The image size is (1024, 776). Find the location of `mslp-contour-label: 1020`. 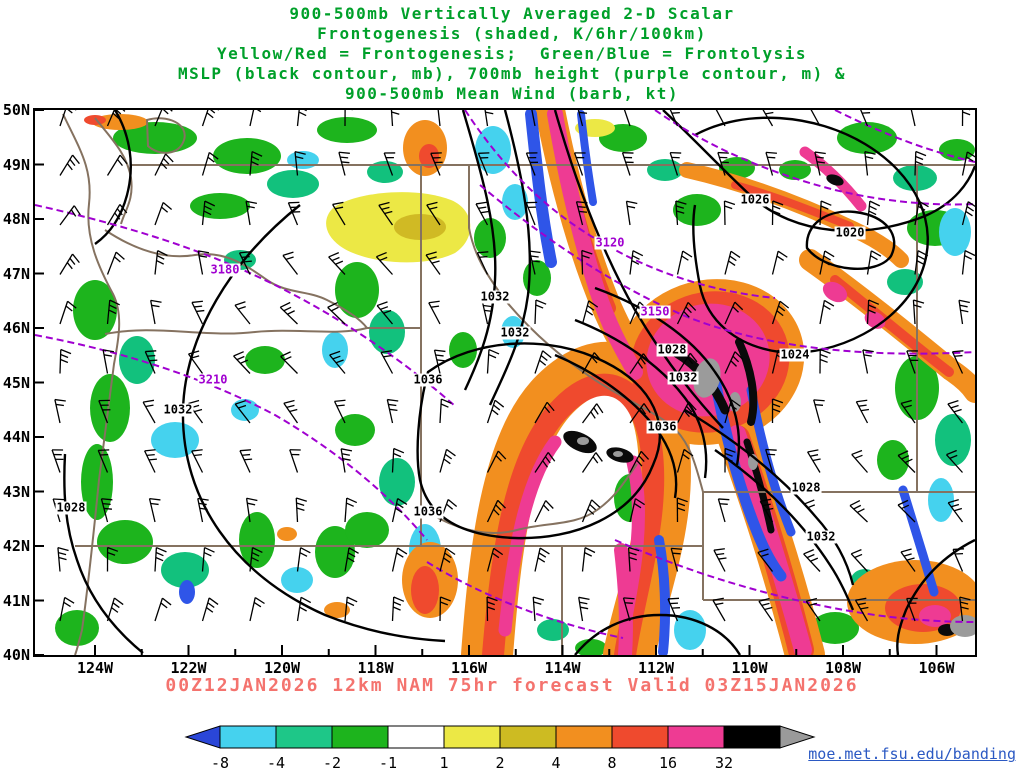

mslp-contour-label: 1020 is located at coordinates (850, 233).